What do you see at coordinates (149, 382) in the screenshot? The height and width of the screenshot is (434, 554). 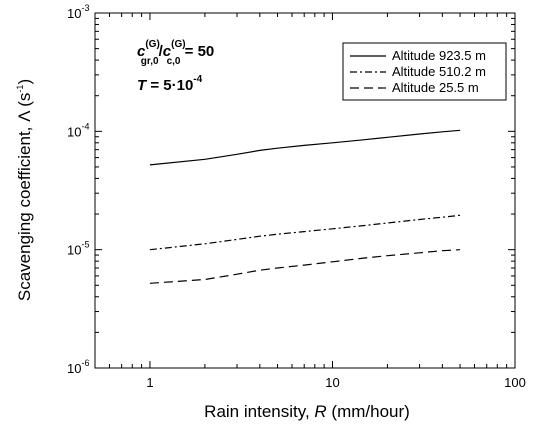 I see `x-tick-label: 1` at bounding box center [149, 382].